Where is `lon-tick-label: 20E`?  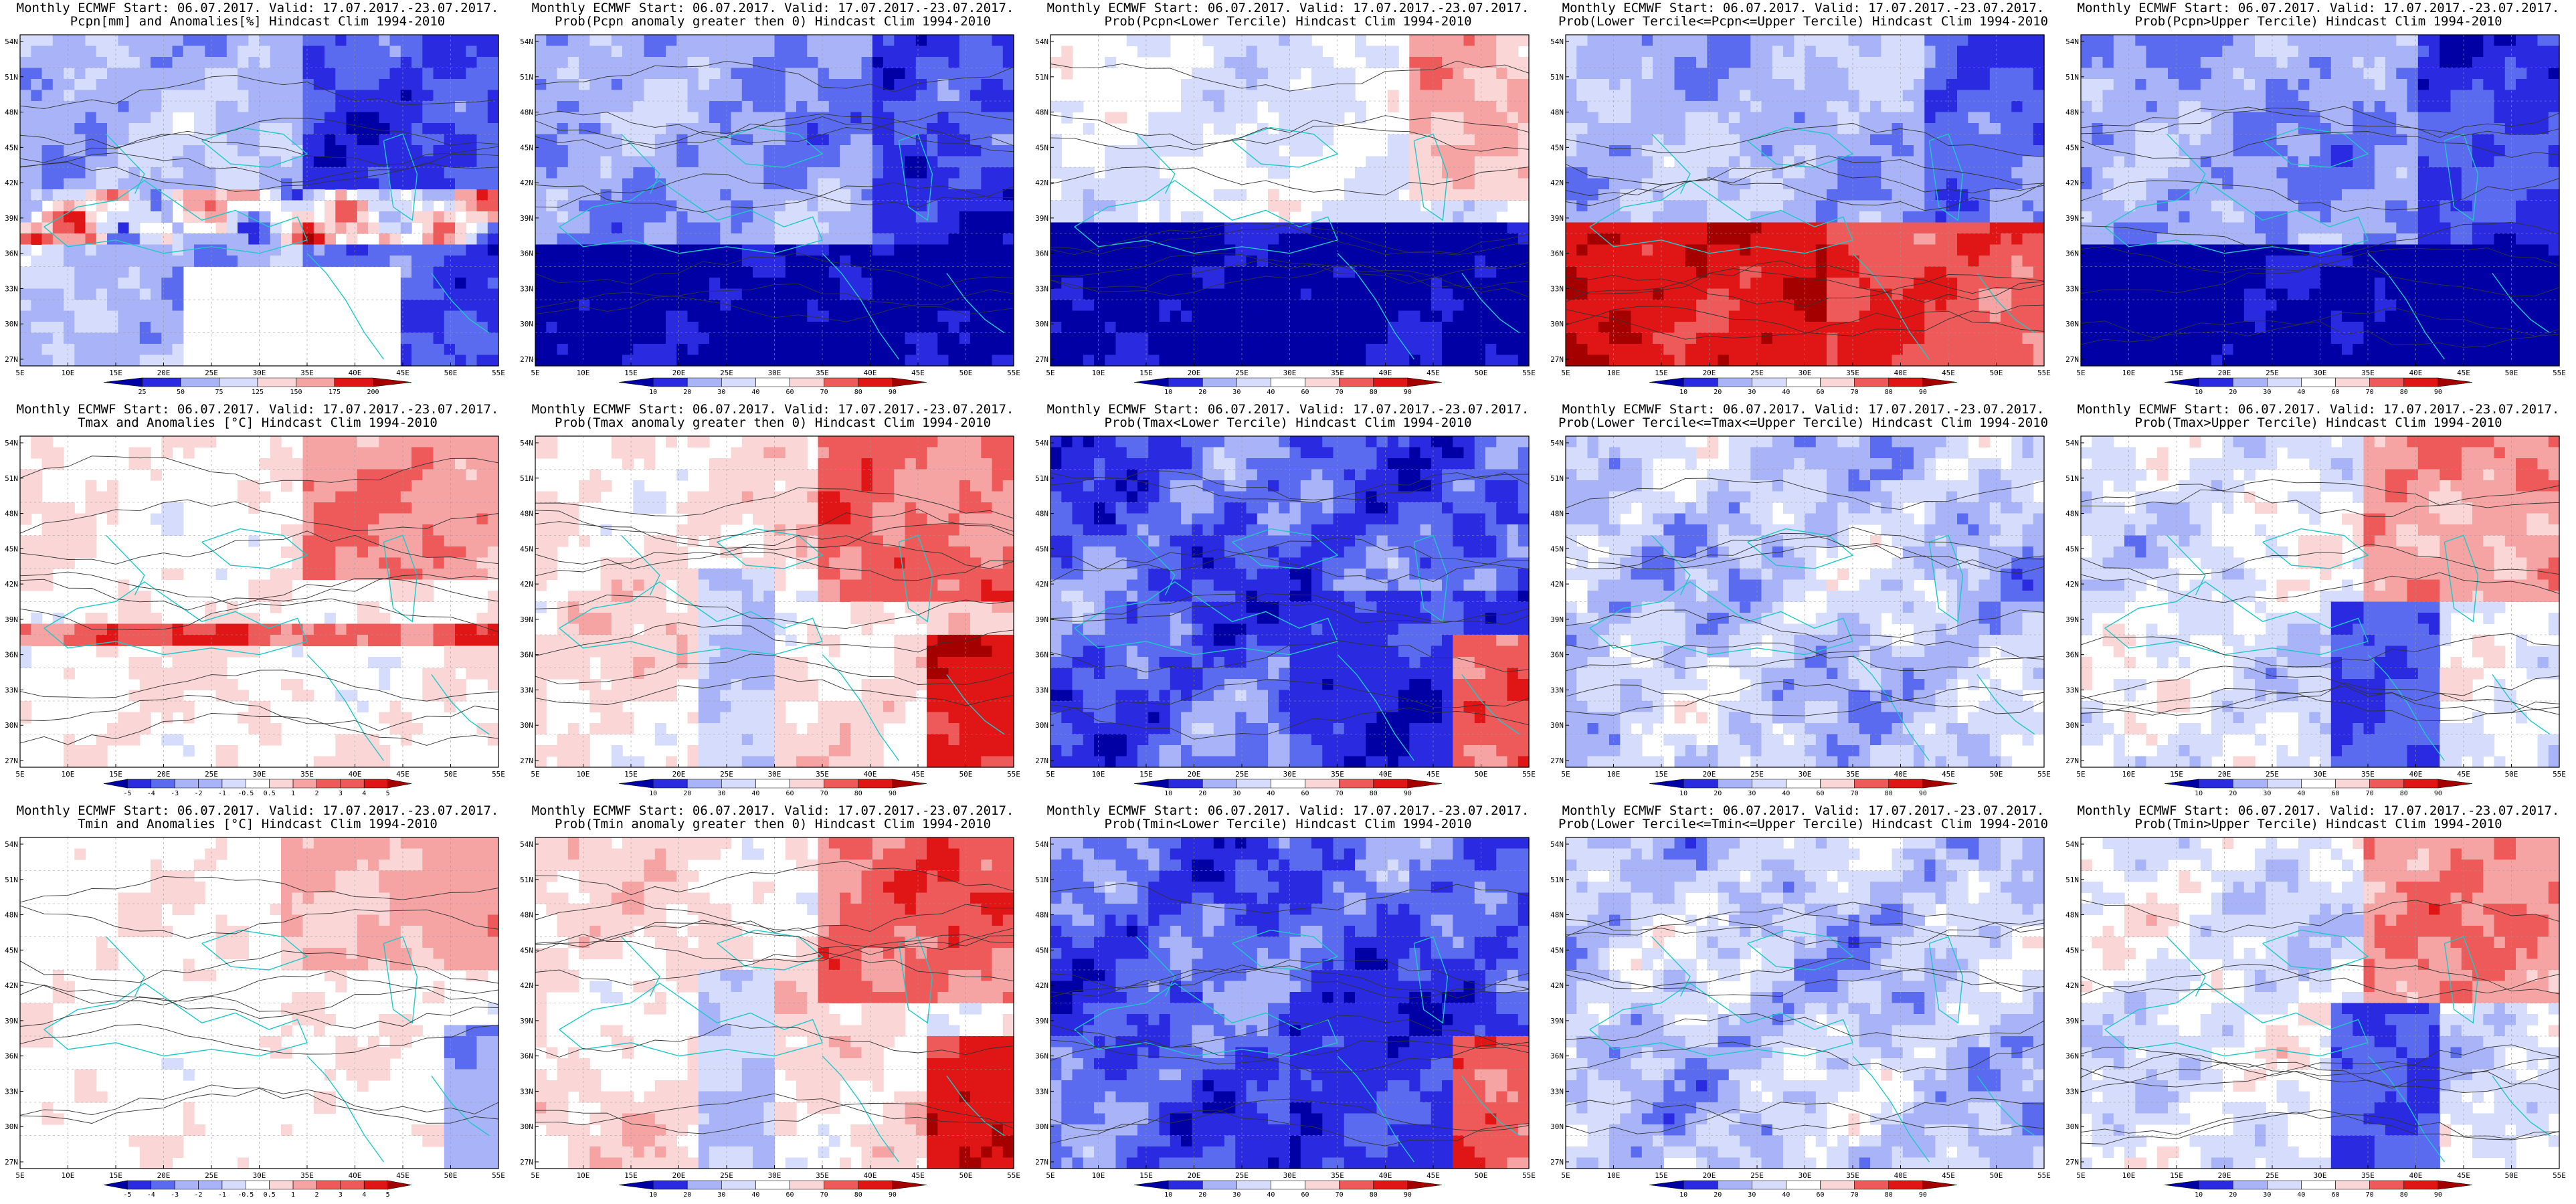
lon-tick-label: 20E is located at coordinates (679, 373).